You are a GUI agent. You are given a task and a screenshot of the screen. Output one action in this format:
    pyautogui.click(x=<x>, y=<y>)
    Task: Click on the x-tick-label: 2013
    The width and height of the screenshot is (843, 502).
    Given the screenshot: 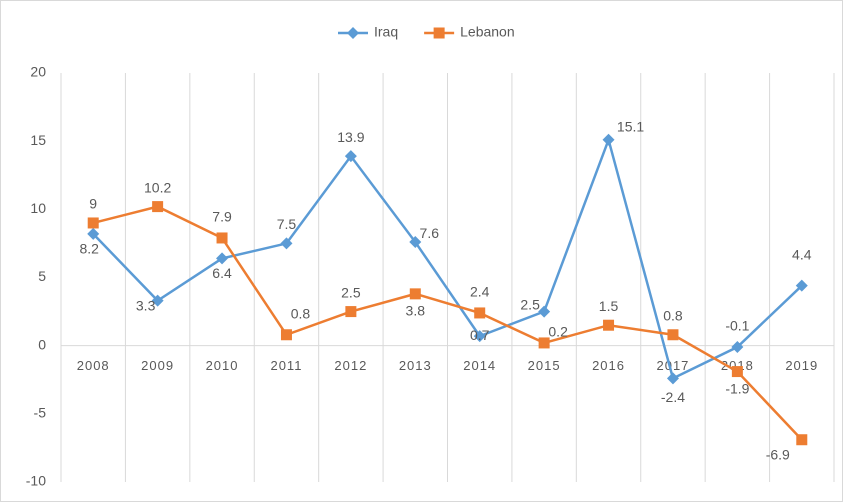 What is the action you would take?
    pyautogui.click(x=415, y=365)
    